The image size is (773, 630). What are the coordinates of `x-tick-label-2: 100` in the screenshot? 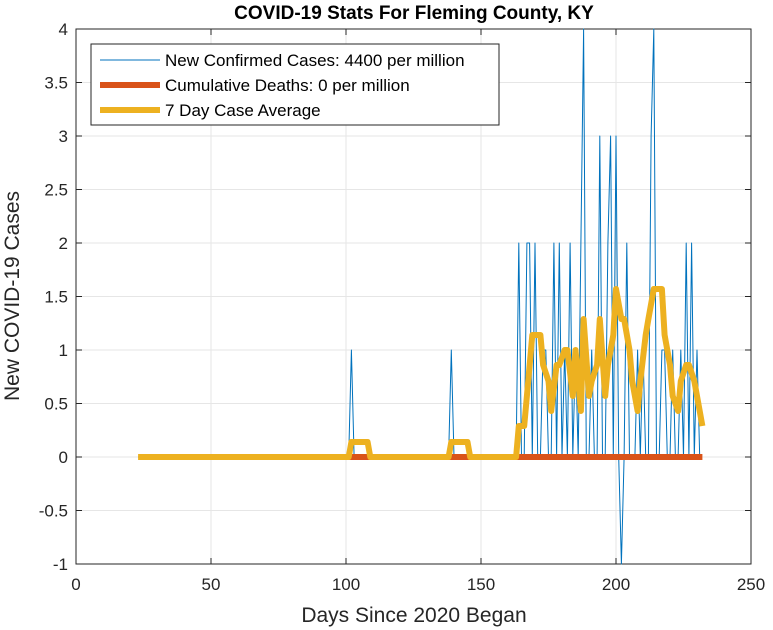 It's located at (346, 584).